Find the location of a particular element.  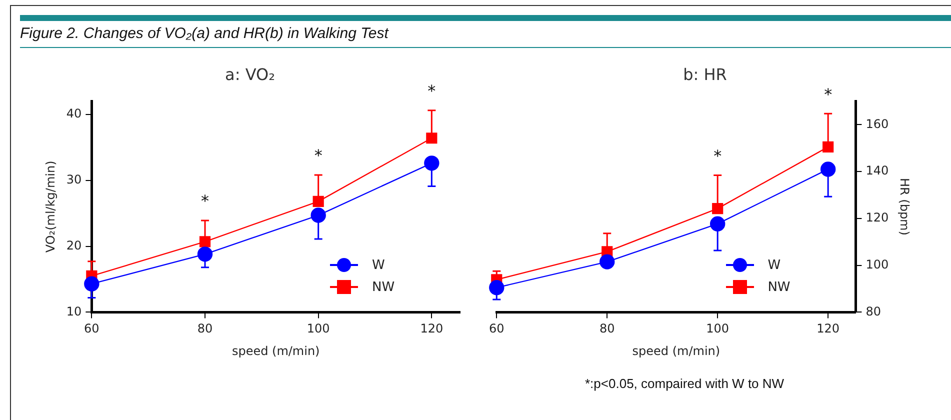

y-tick-label: 120 is located at coordinates (877, 217).